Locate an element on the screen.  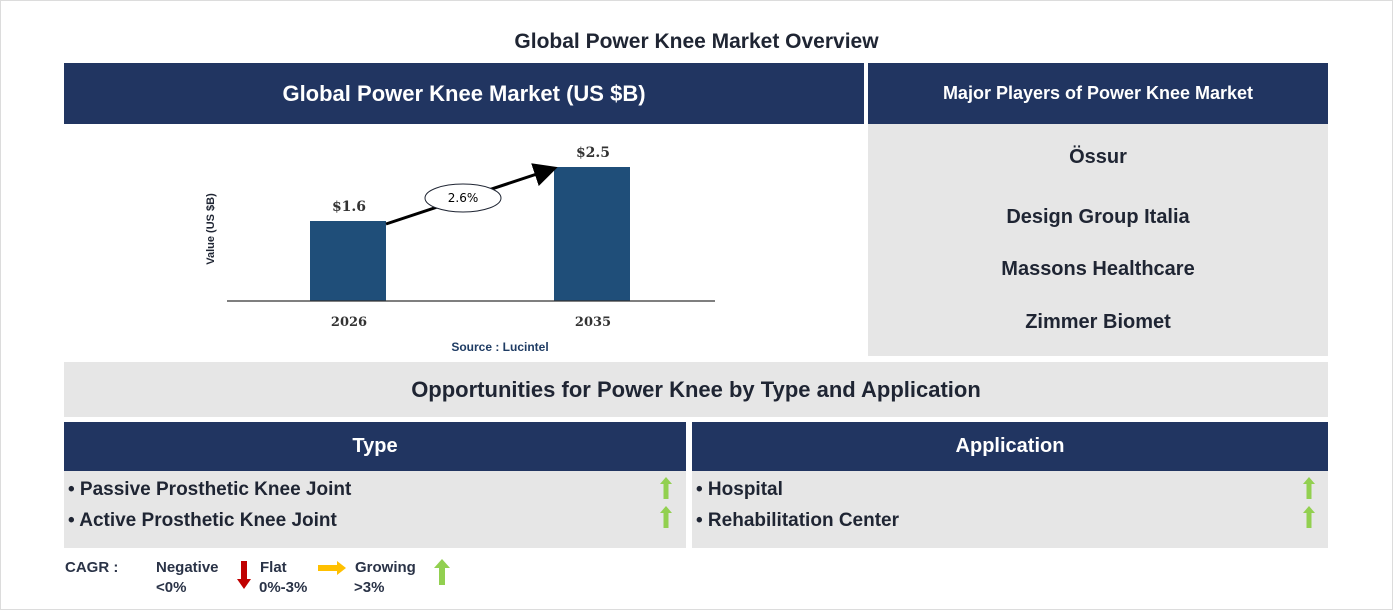
legend-growing-range: >3% is located at coordinates (369, 587).